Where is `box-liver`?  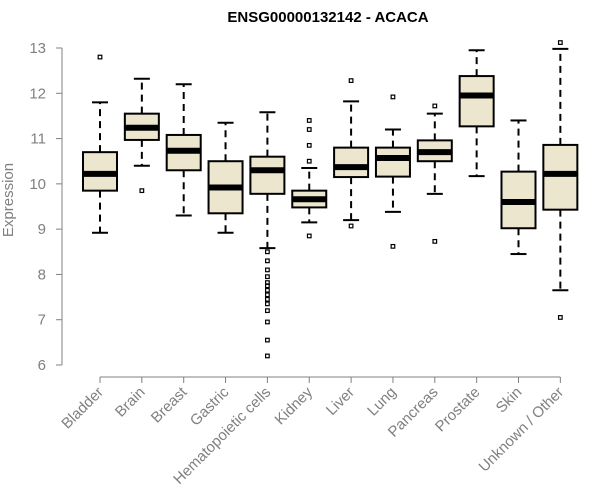 box-liver is located at coordinates (351, 153).